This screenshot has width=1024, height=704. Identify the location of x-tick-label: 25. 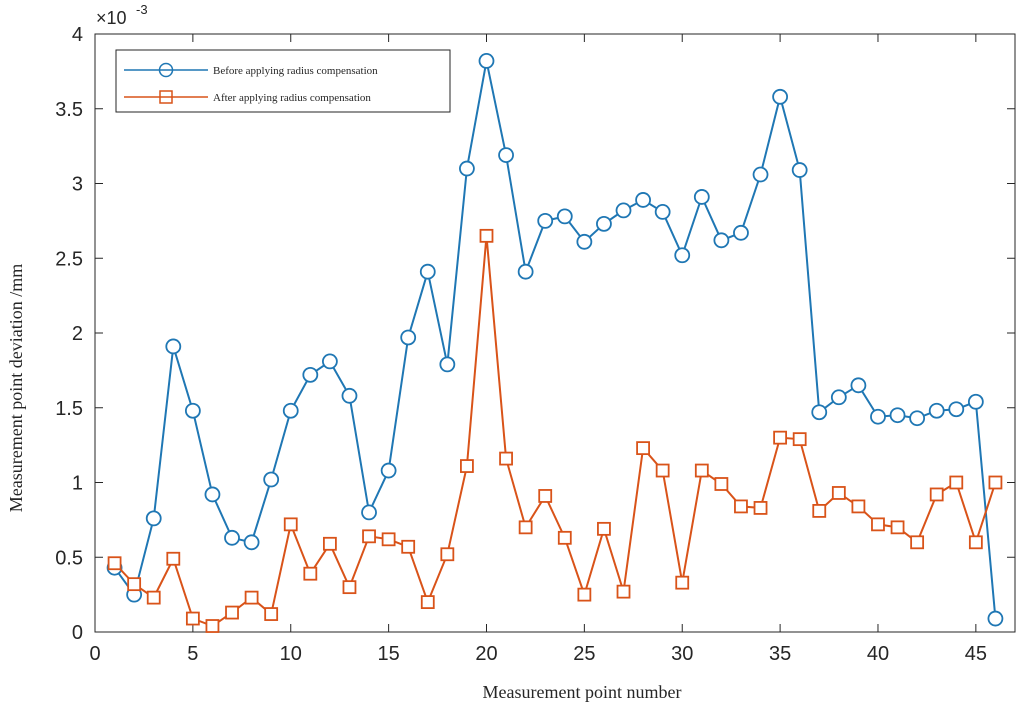
(584, 654).